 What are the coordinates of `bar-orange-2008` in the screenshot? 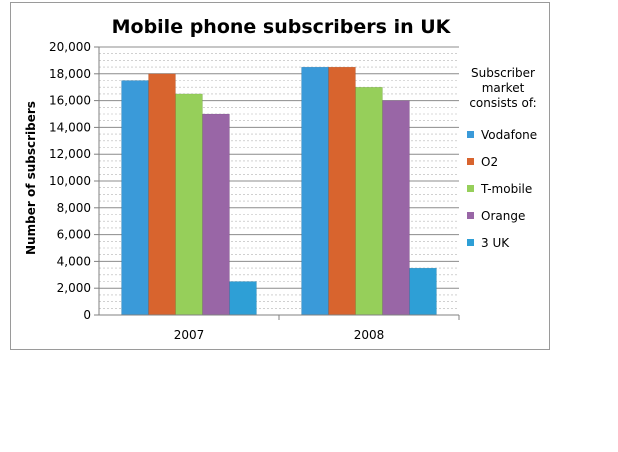 It's located at (396, 208).